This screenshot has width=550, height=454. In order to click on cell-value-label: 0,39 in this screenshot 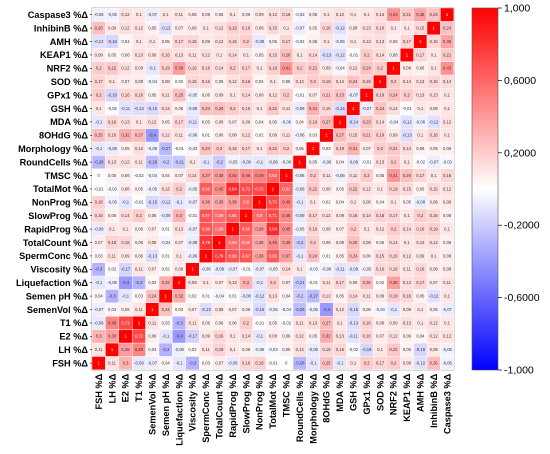, I will do `click(219, 175)`.